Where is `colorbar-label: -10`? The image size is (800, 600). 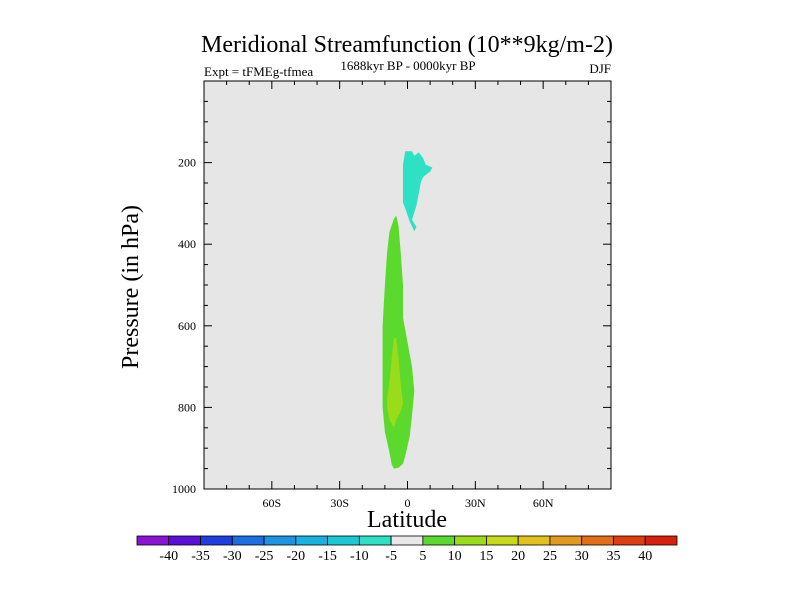 colorbar-label: -10 is located at coordinates (359, 556).